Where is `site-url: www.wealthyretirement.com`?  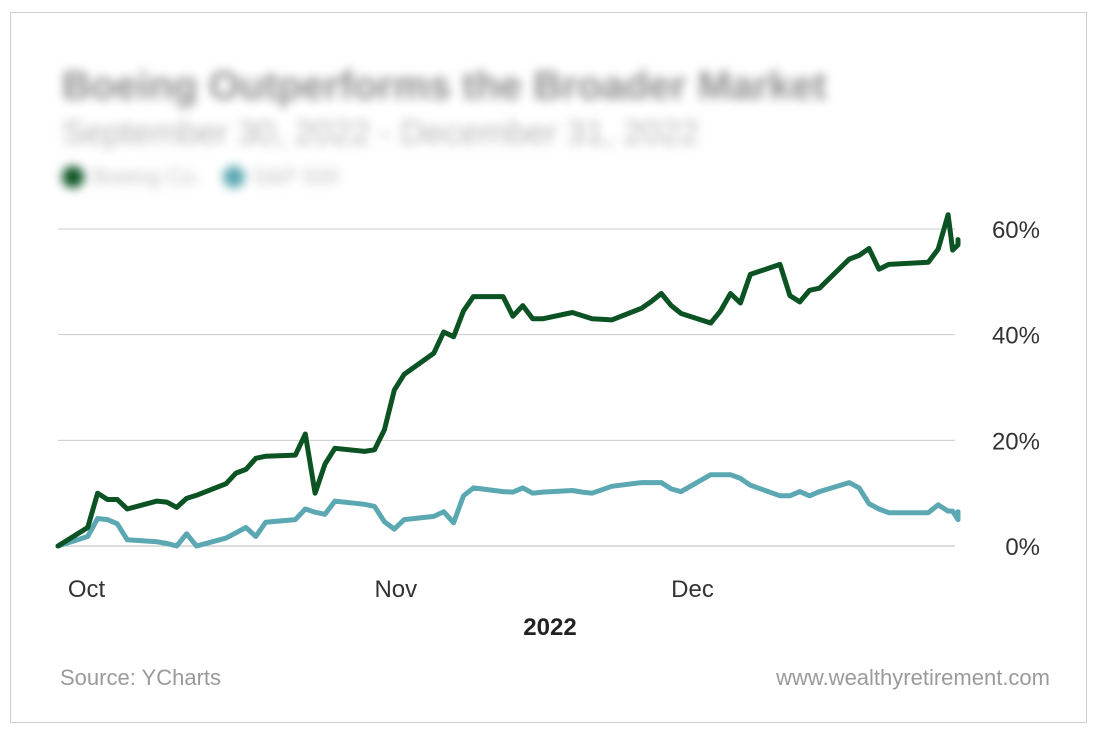
site-url: www.wealthyretirement.com is located at coordinates (913, 677).